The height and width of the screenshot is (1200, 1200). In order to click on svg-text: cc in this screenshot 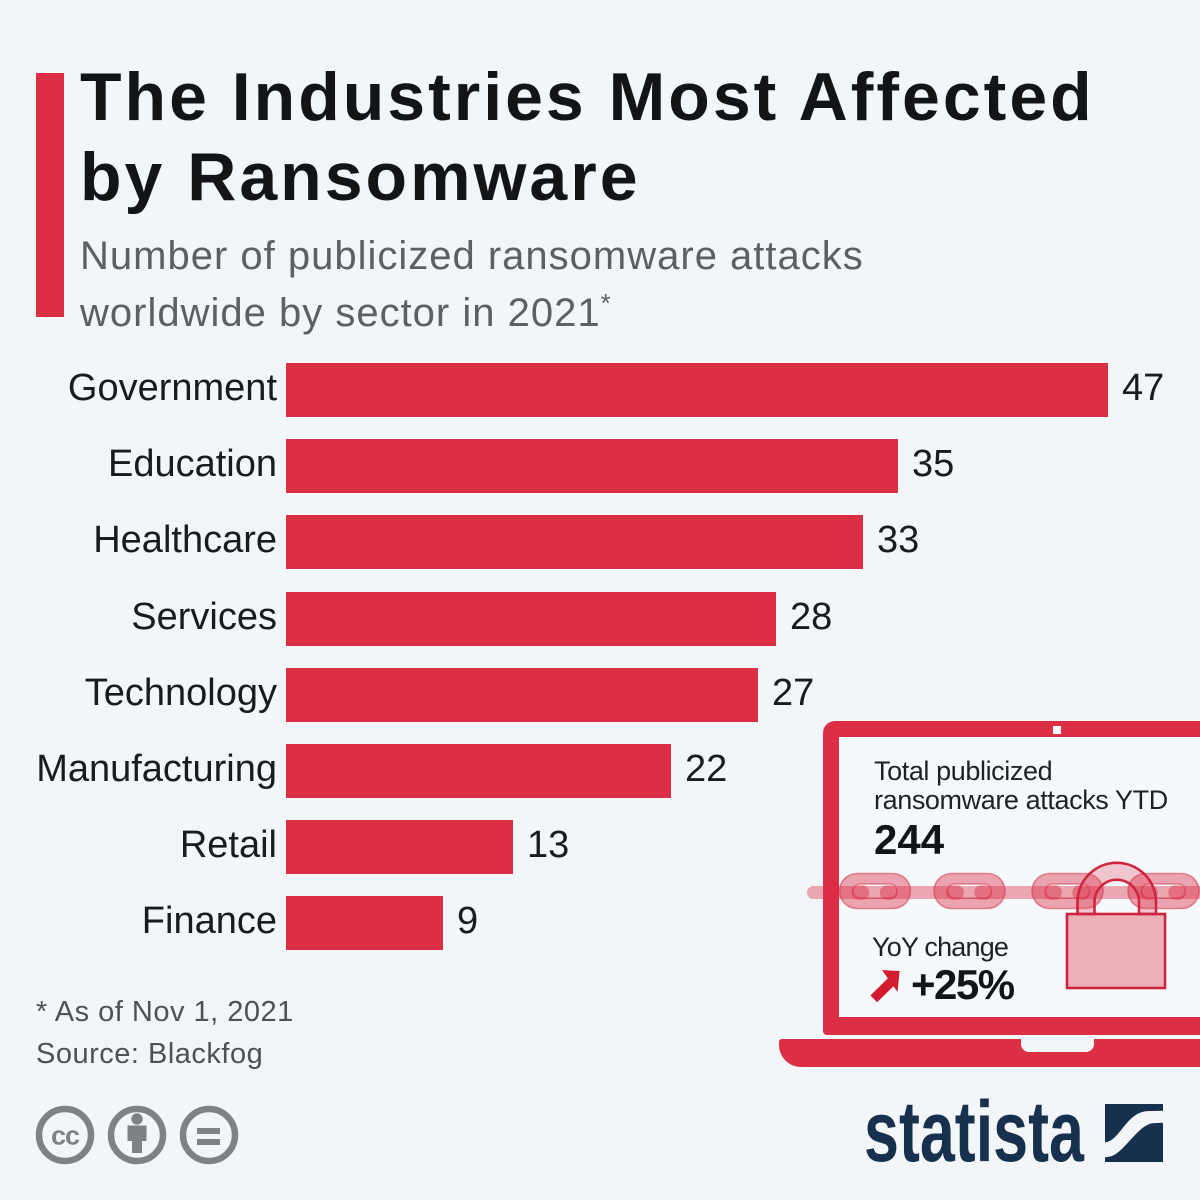, I will do `click(65, 1136)`.